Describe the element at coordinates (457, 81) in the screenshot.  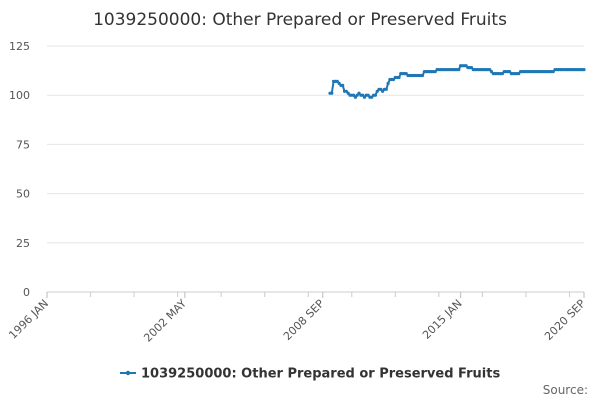
I see `plot-series` at that location.